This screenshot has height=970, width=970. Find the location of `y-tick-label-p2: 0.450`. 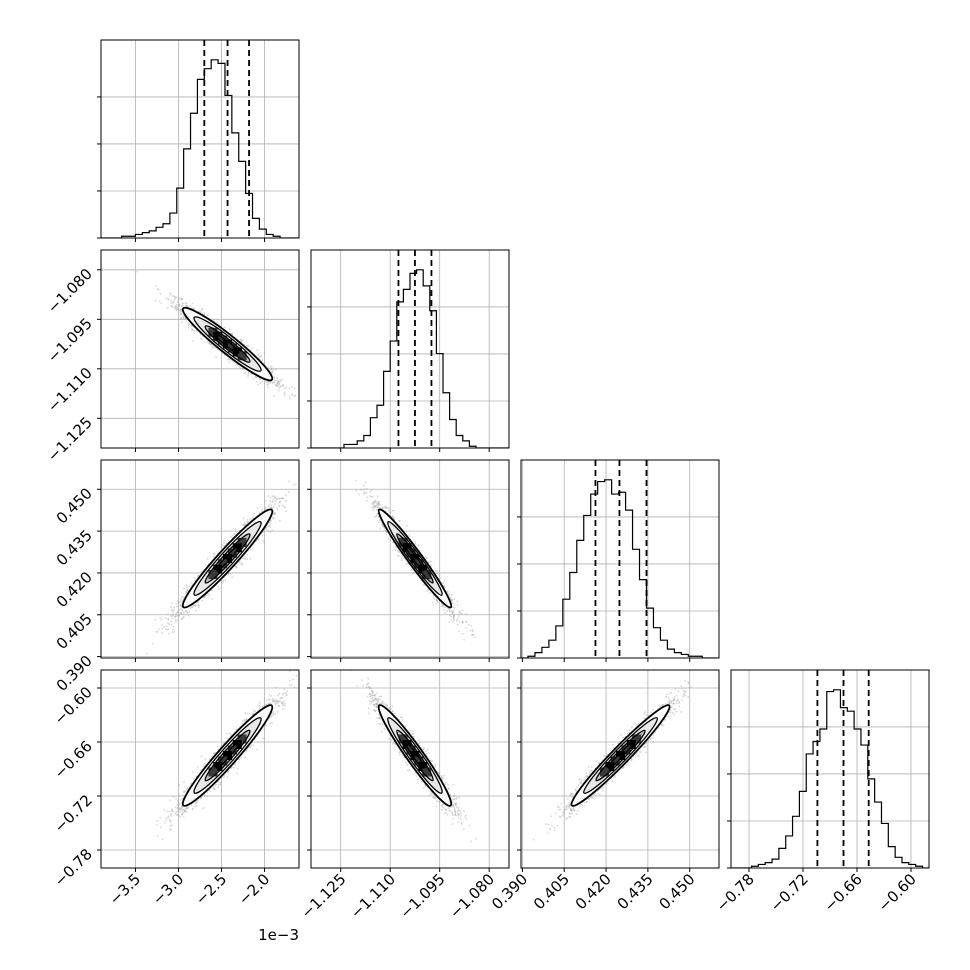

y-tick-label-p2: 0.450 is located at coordinates (74, 505).